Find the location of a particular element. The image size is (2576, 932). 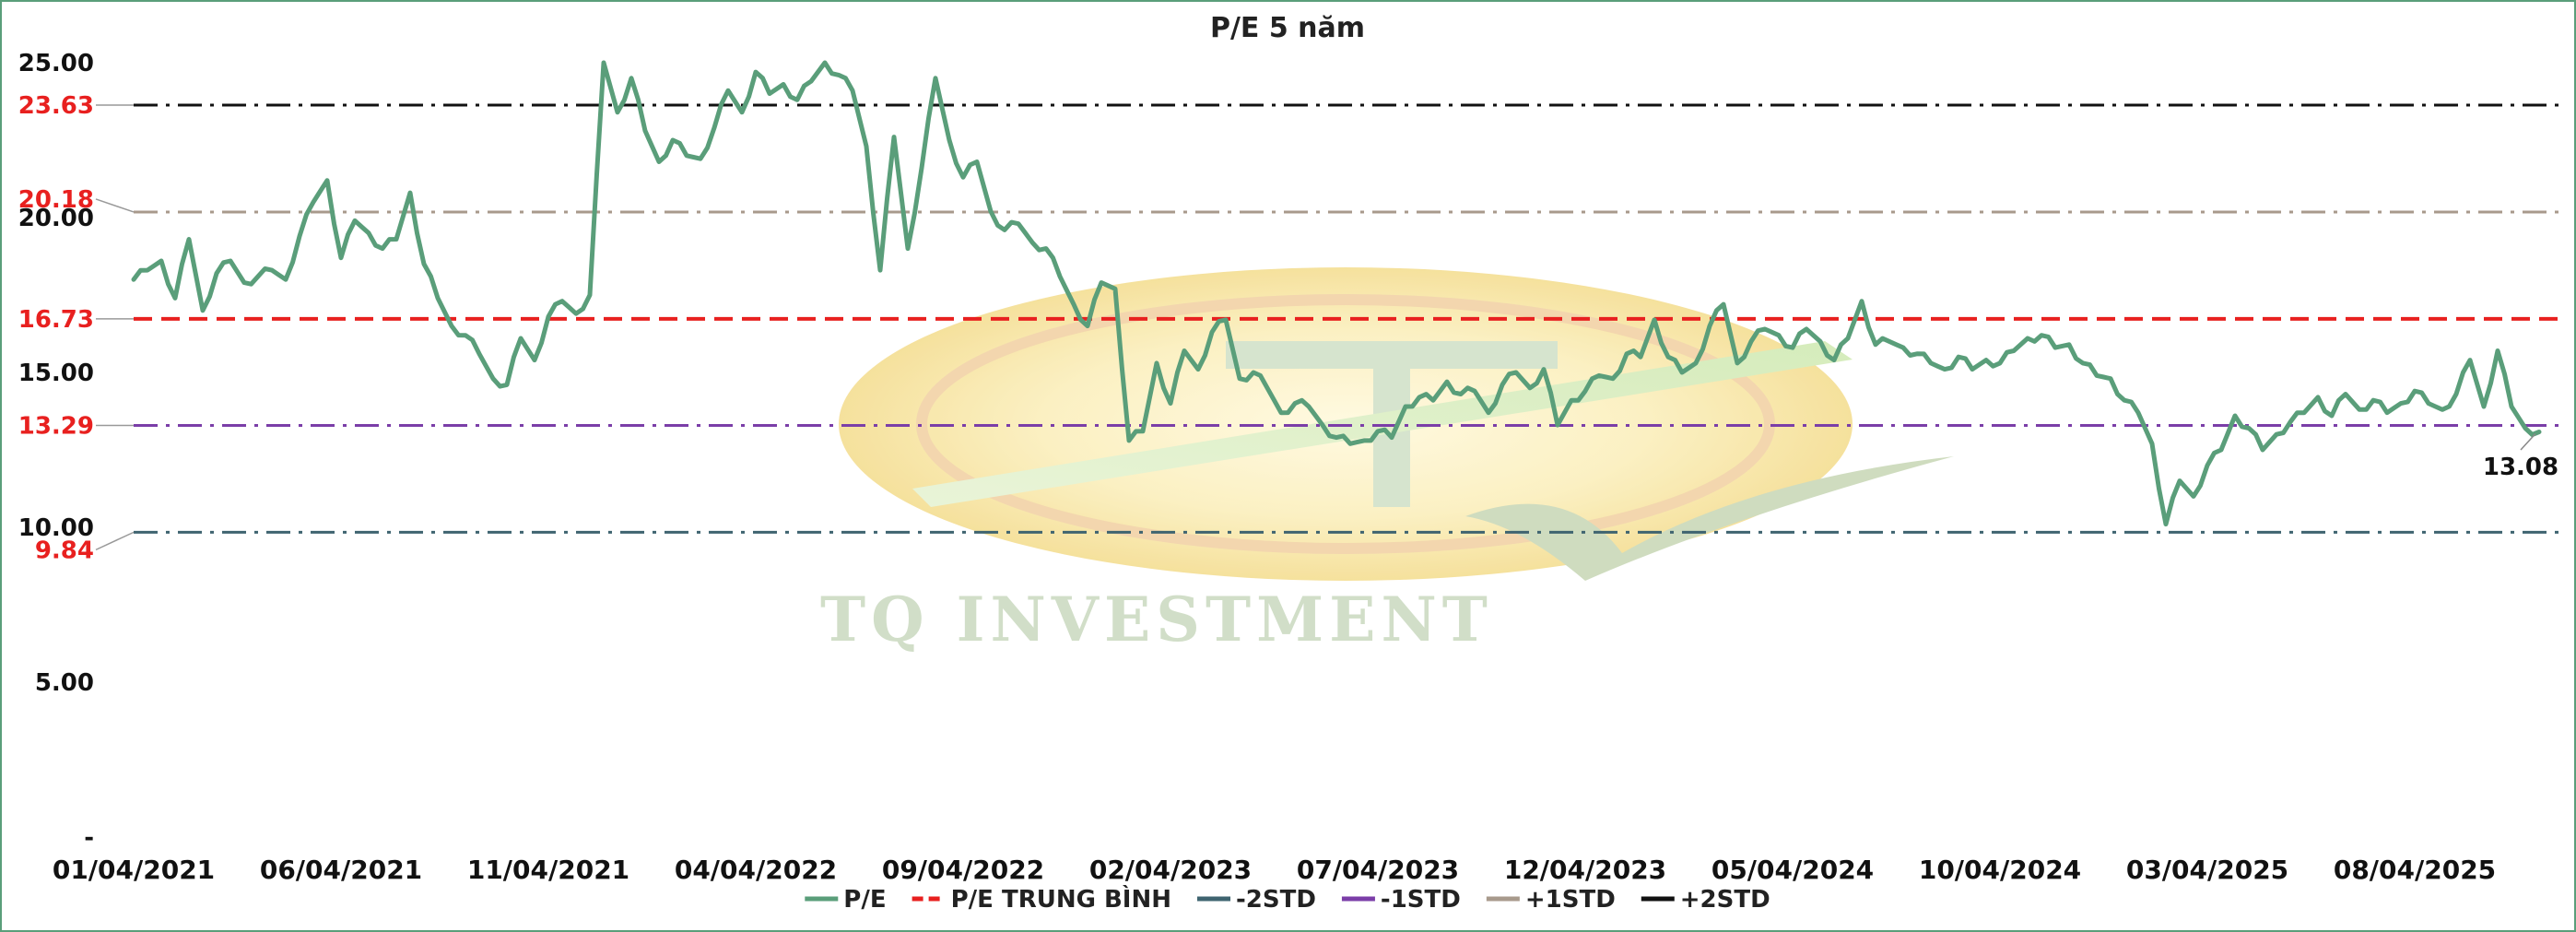

watermark-check is located at coordinates (1710, 518).